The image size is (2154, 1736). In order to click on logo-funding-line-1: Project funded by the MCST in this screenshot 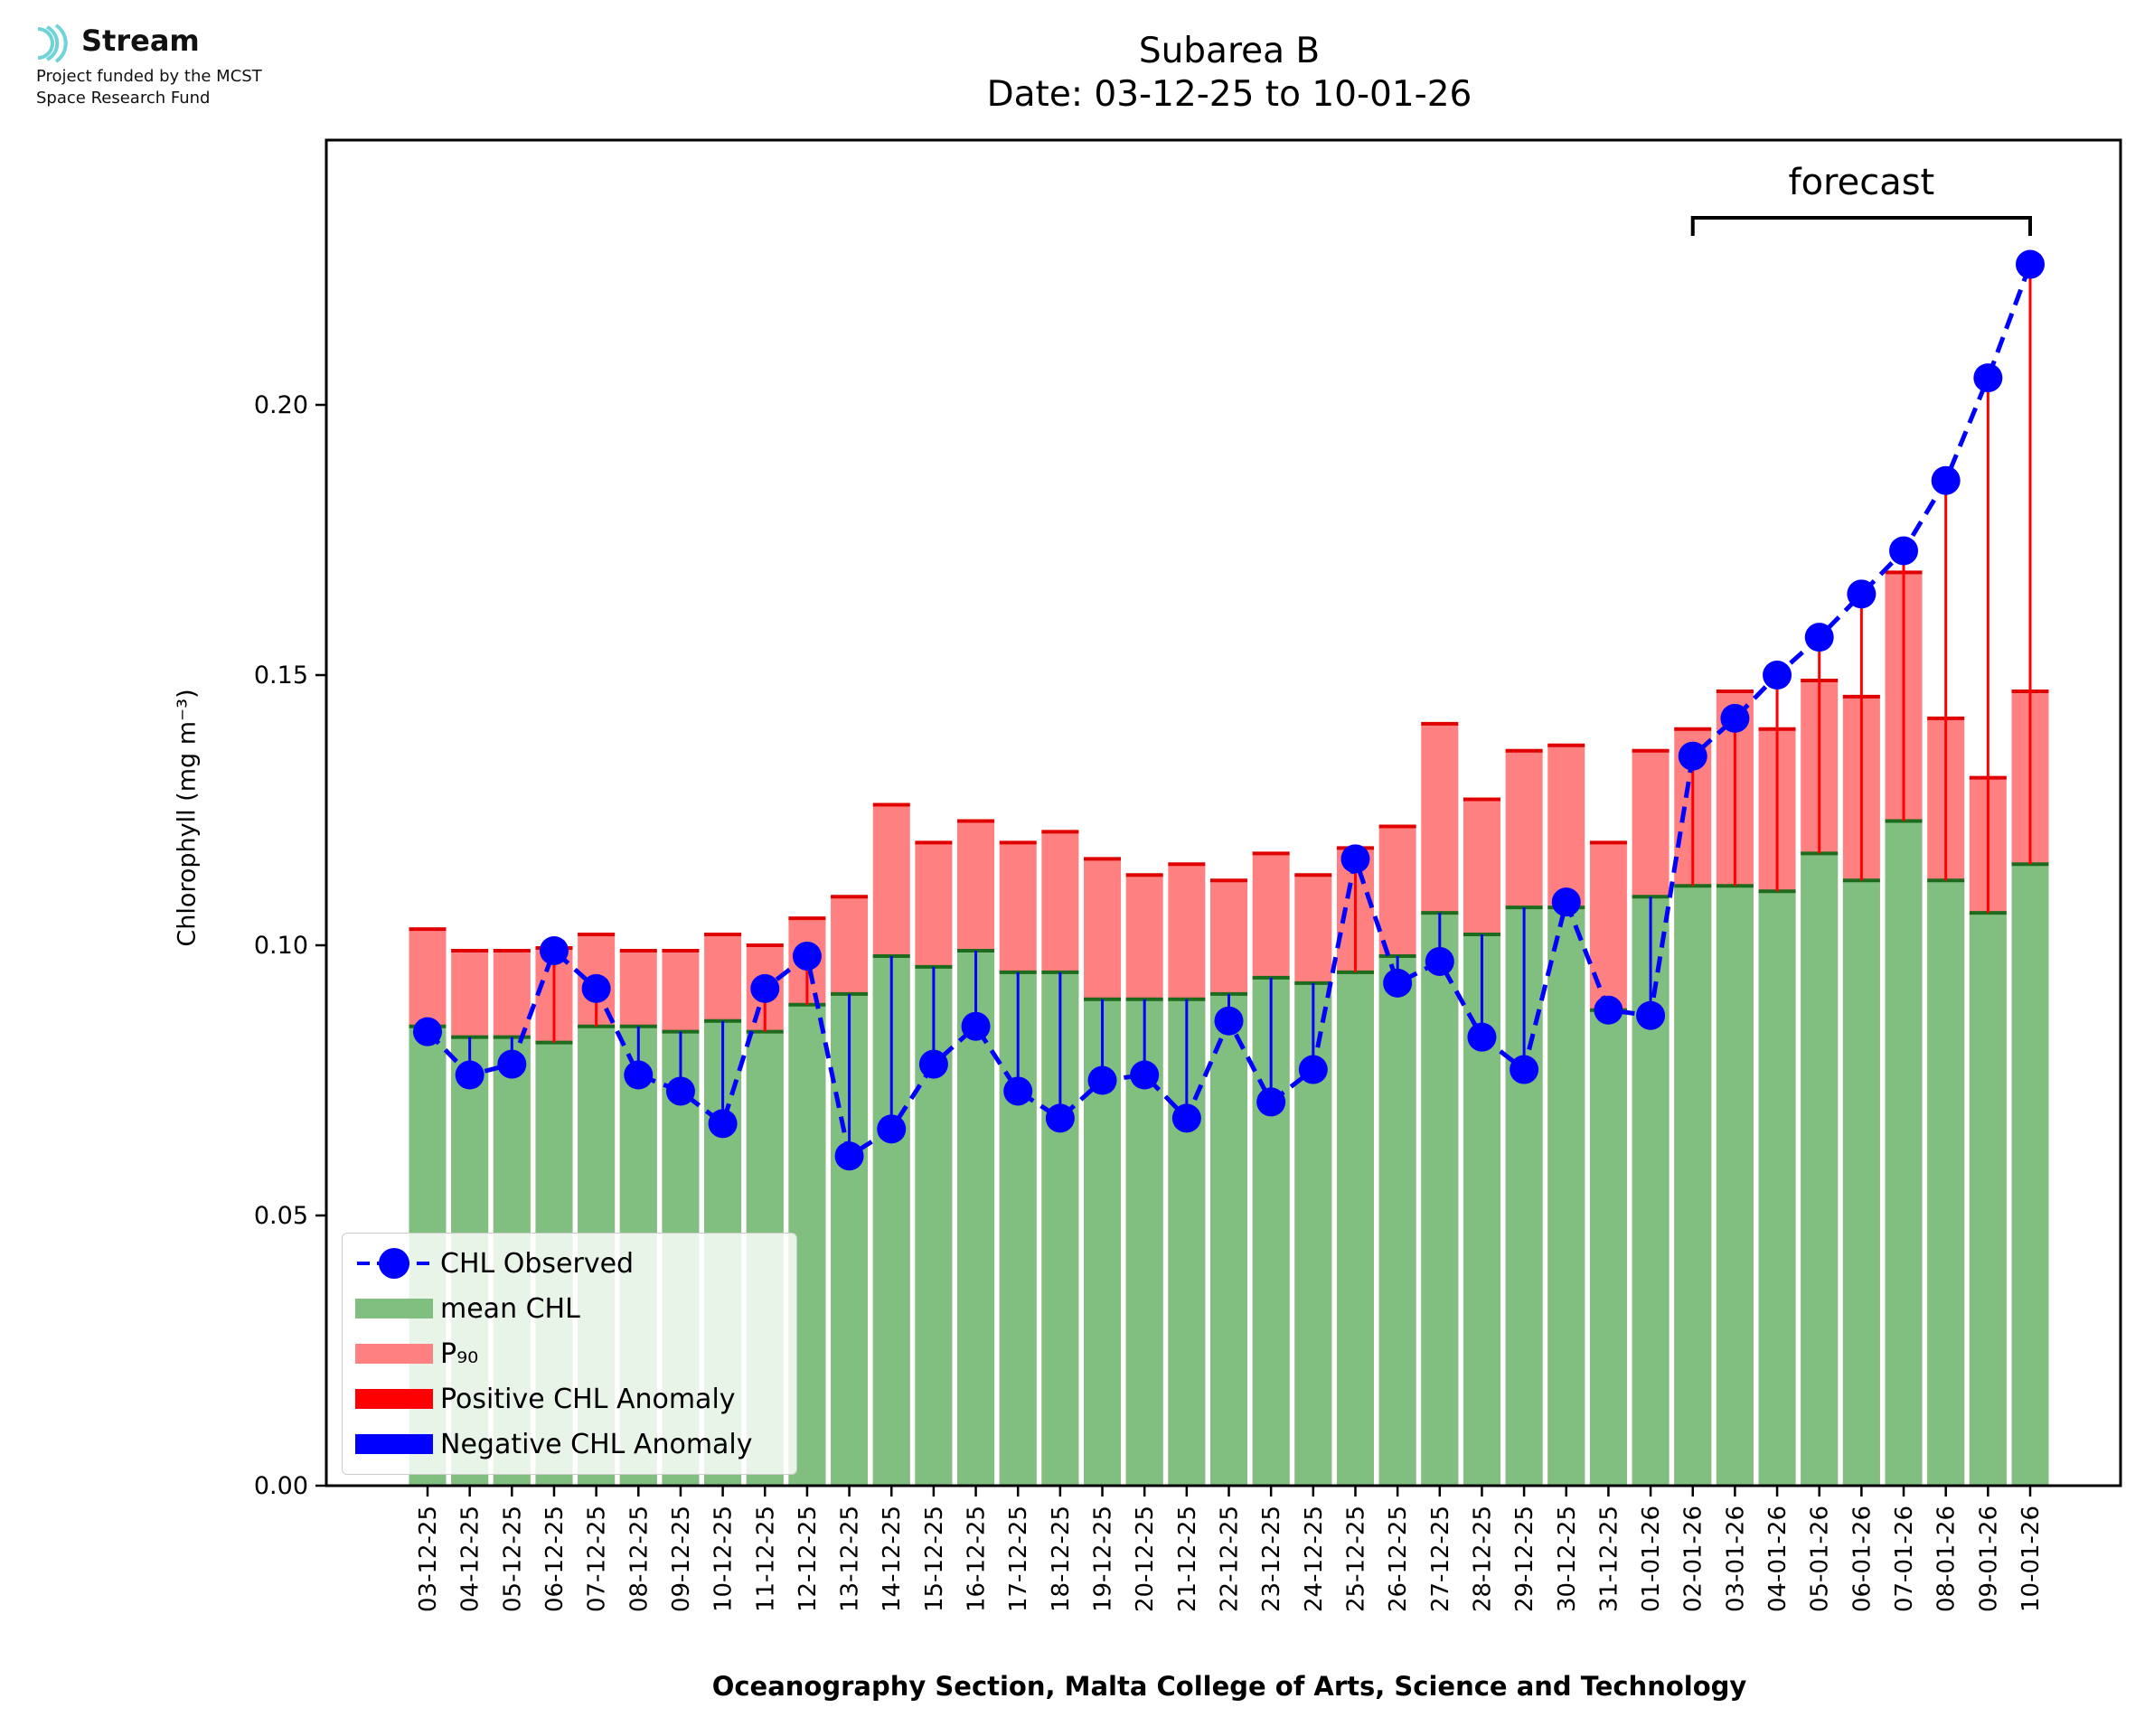, I will do `click(149, 77)`.